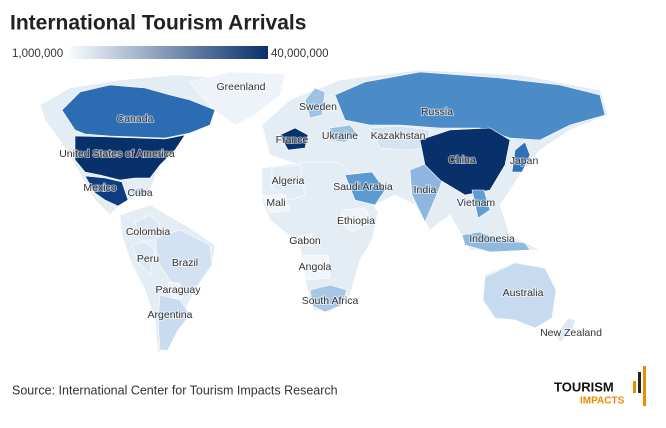 This screenshot has width=666, height=428. I want to click on country-label: Ukraine, so click(340, 136).